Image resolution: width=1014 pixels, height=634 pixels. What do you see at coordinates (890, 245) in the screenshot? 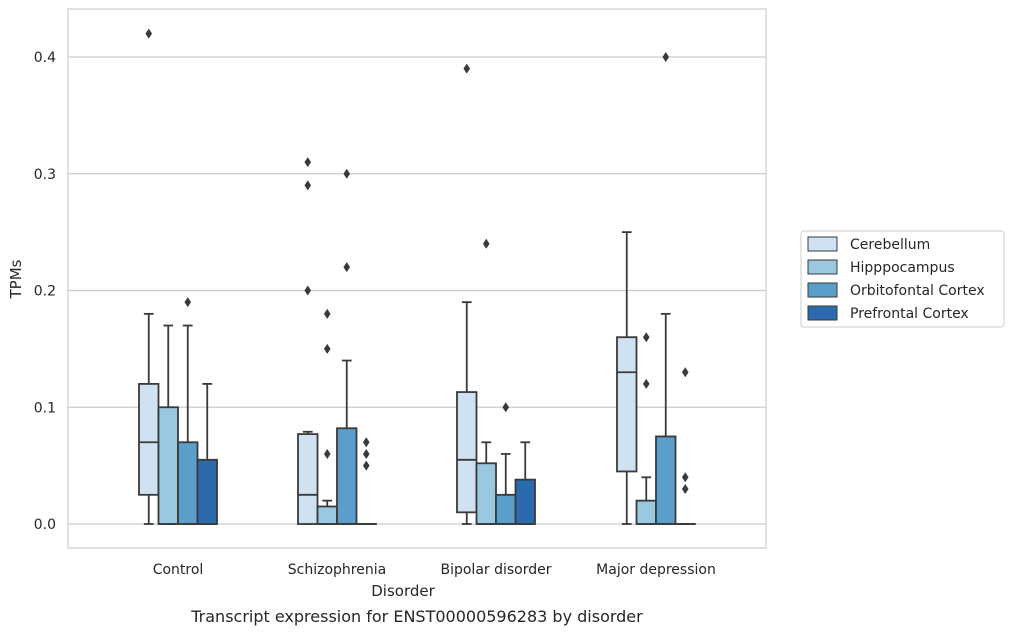
I see `legend-label: Cerebellum` at bounding box center [890, 245].